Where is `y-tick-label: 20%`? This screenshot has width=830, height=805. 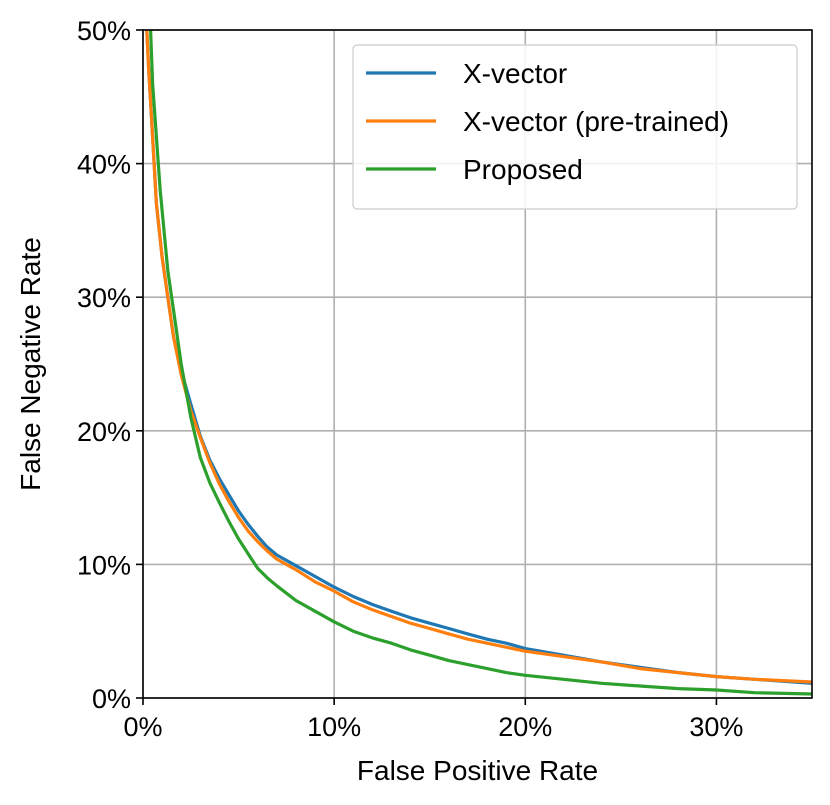
y-tick-label: 20% is located at coordinates (104, 432).